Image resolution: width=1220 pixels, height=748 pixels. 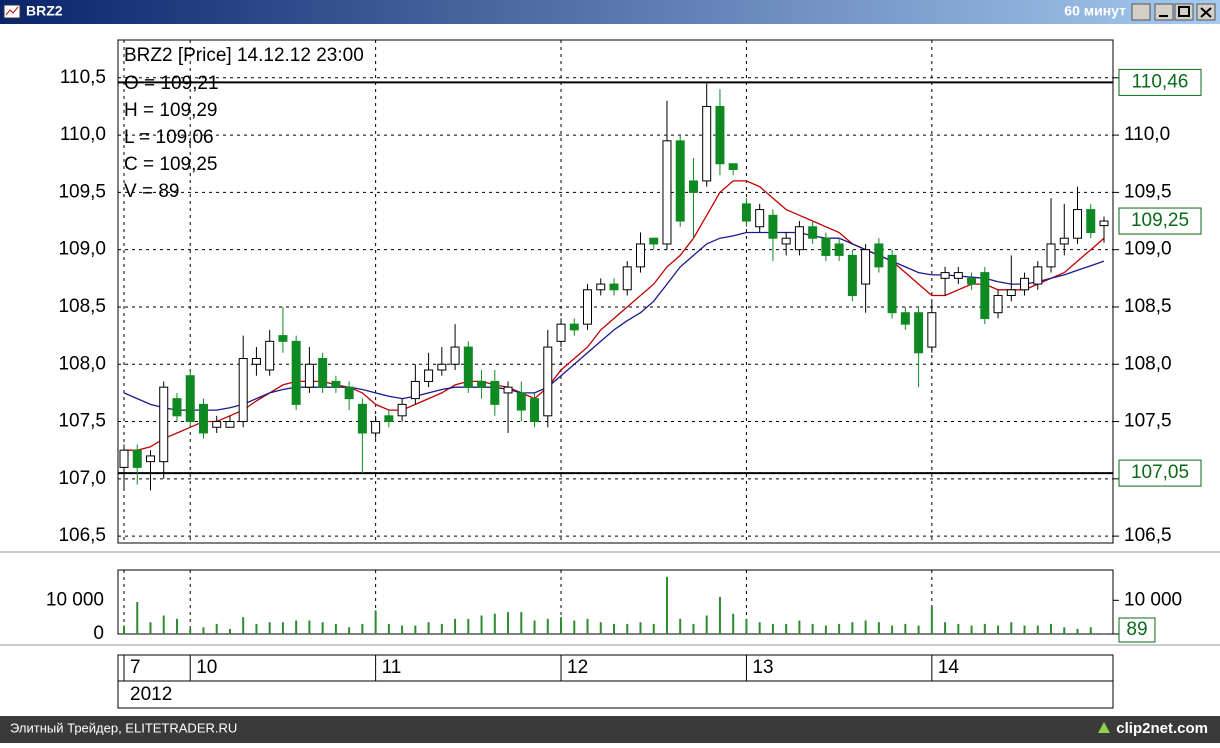 What do you see at coordinates (610, 729) in the screenshot?
I see `footer-bar` at bounding box center [610, 729].